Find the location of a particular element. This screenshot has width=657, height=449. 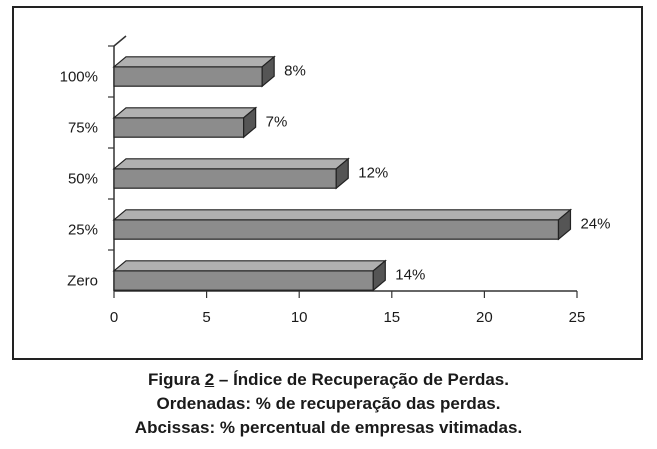

category-label-4: Zero is located at coordinates (82, 281).